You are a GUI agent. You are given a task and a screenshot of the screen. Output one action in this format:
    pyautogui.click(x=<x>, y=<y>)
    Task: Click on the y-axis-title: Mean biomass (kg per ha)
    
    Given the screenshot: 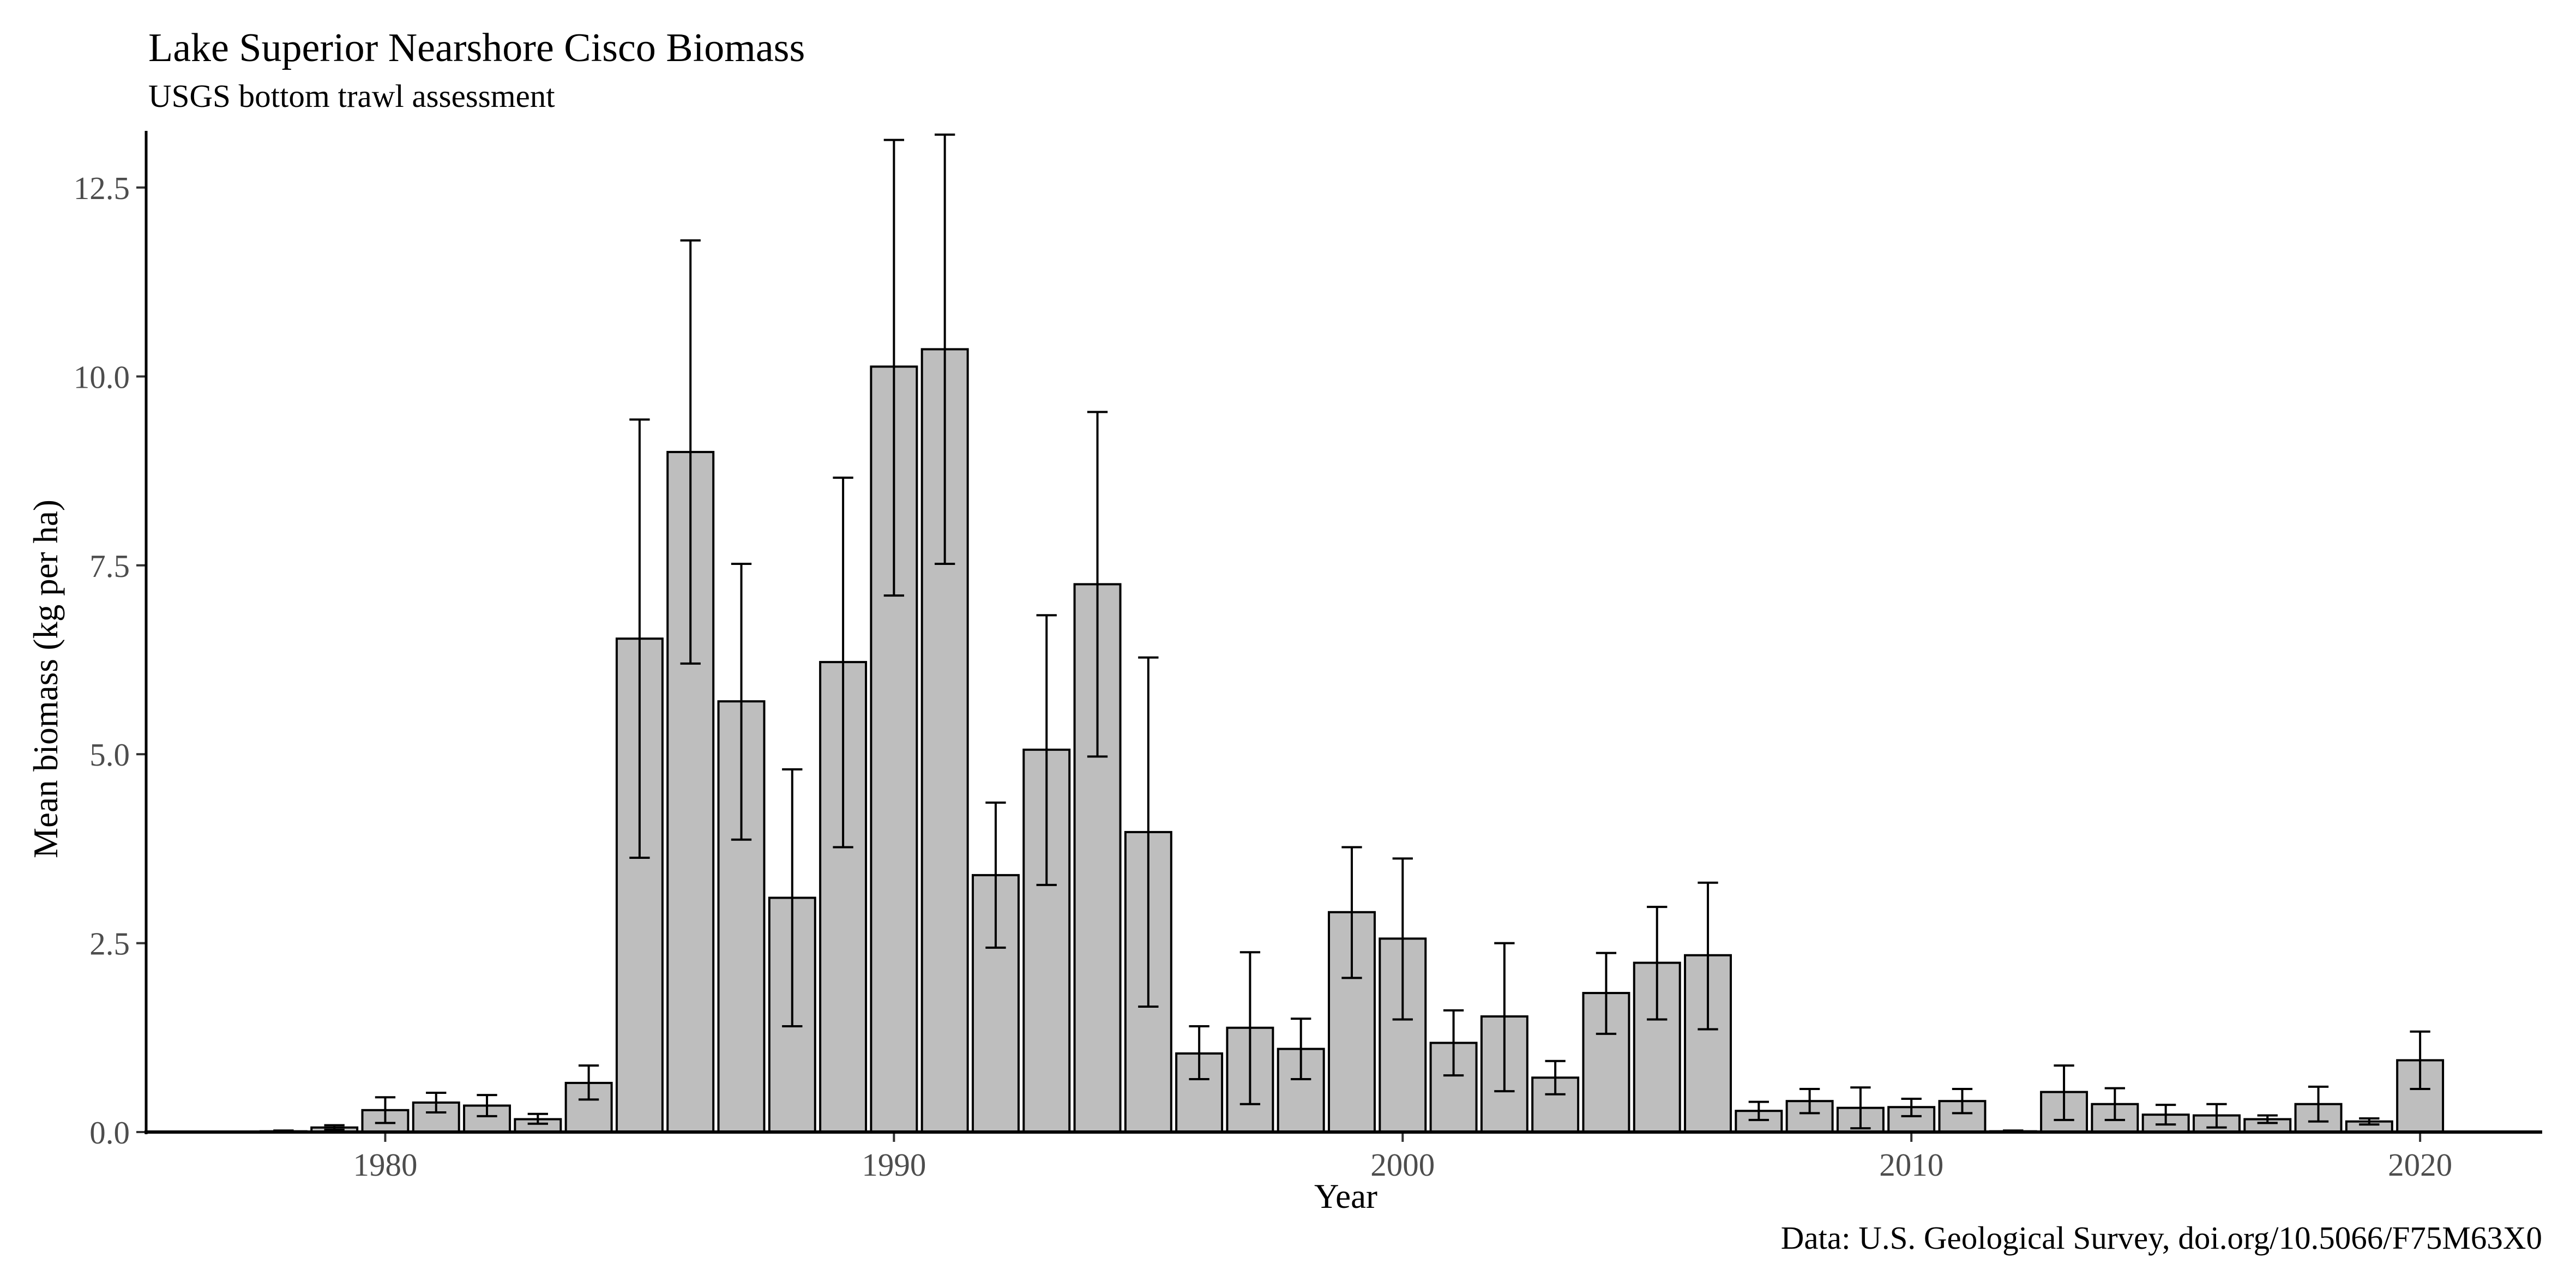 What is the action you would take?
    pyautogui.click(x=46, y=678)
    